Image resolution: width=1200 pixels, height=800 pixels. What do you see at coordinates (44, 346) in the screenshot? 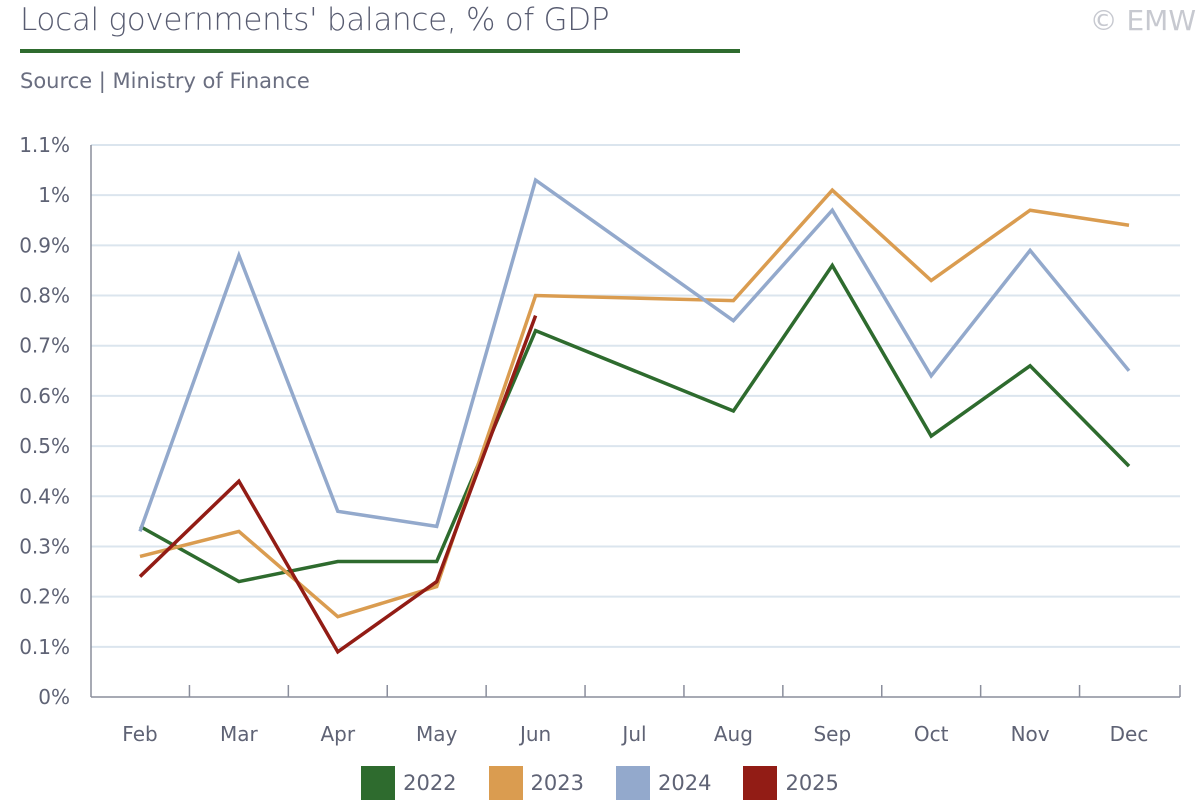
I see `y-tick-label: 0.7%` at bounding box center [44, 346].